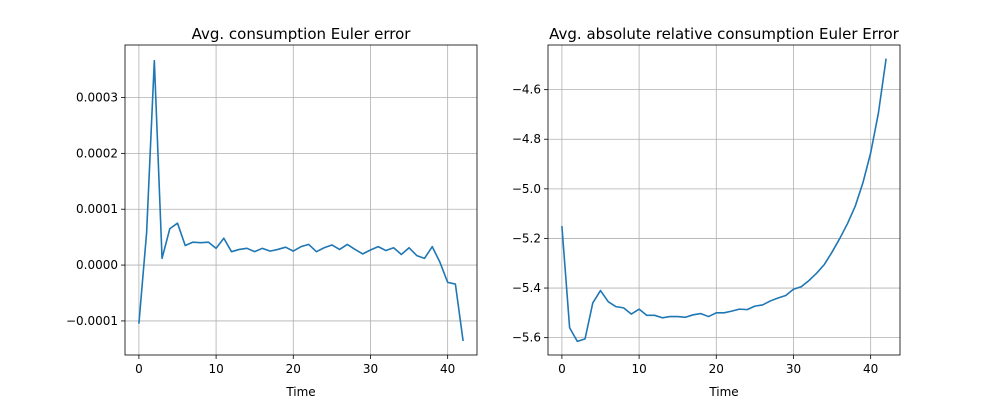 The image size is (1000, 400). What do you see at coordinates (526, 338) in the screenshot?
I see `chart2-y-tick-label: −5.6` at bounding box center [526, 338].